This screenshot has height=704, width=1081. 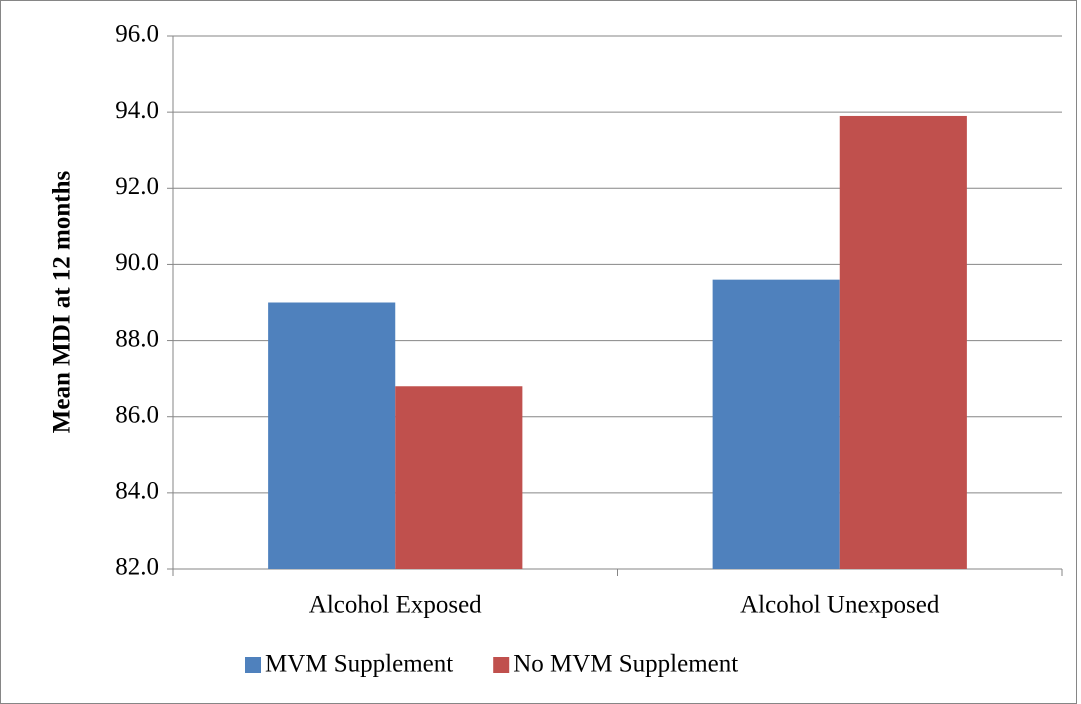 I want to click on y-tick-label: 96.0, so click(x=137, y=34).